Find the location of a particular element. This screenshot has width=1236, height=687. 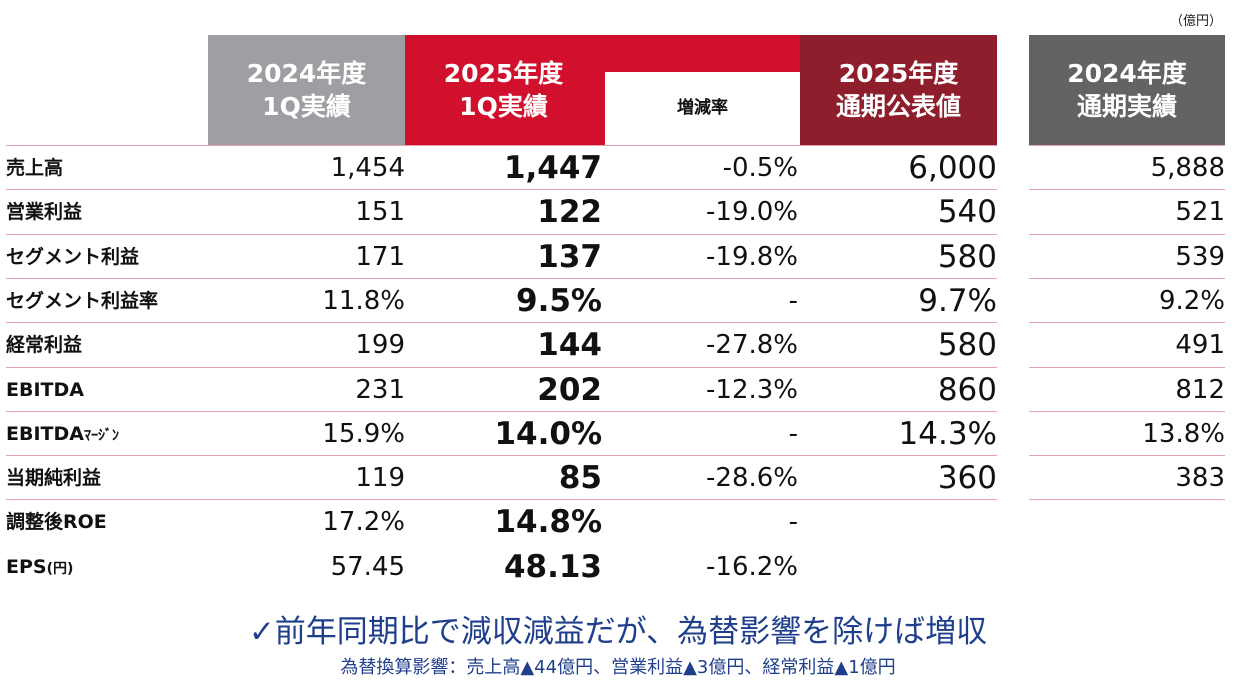

cell-fy2024-1q: 15.9% is located at coordinates (363, 433).